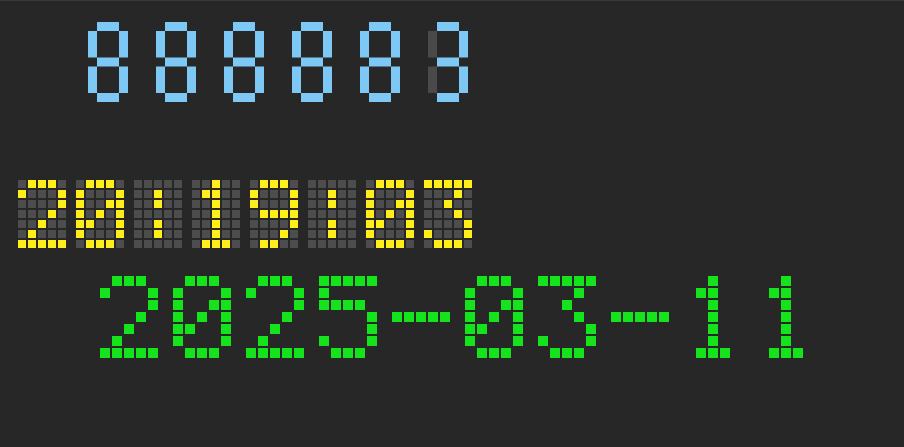 The width and height of the screenshot is (904, 447). I want to click on date-display: 2025-03-11, so click(457, 317).